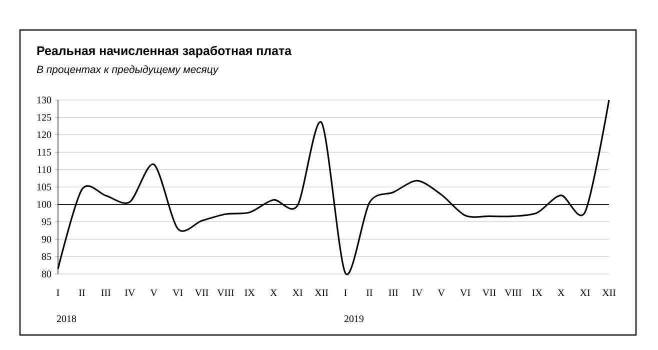 This screenshot has height=350, width=658. I want to click on y-tick-label: 85, so click(47, 256).